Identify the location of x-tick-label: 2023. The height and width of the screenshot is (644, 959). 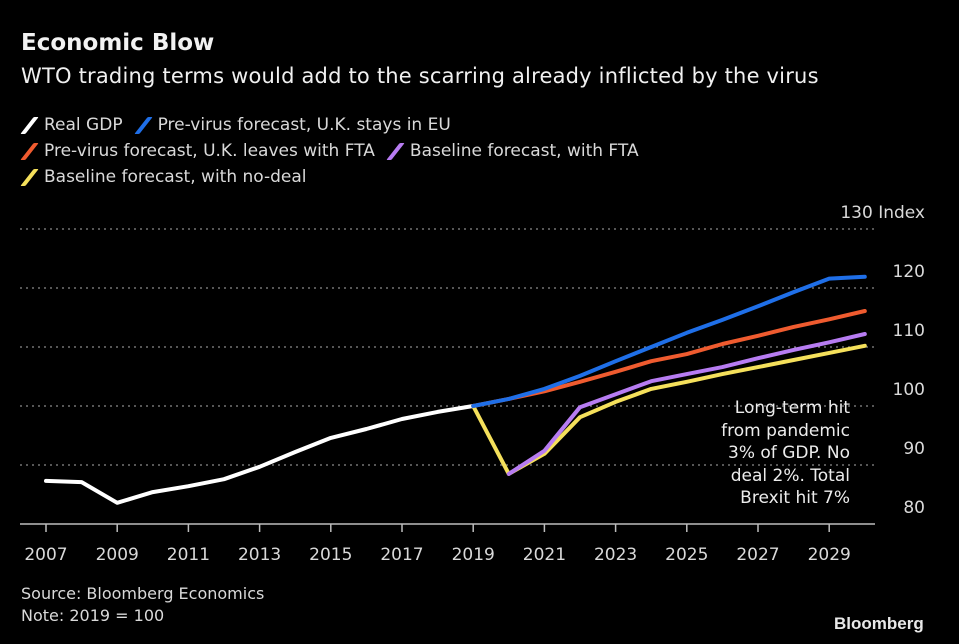
(615, 555).